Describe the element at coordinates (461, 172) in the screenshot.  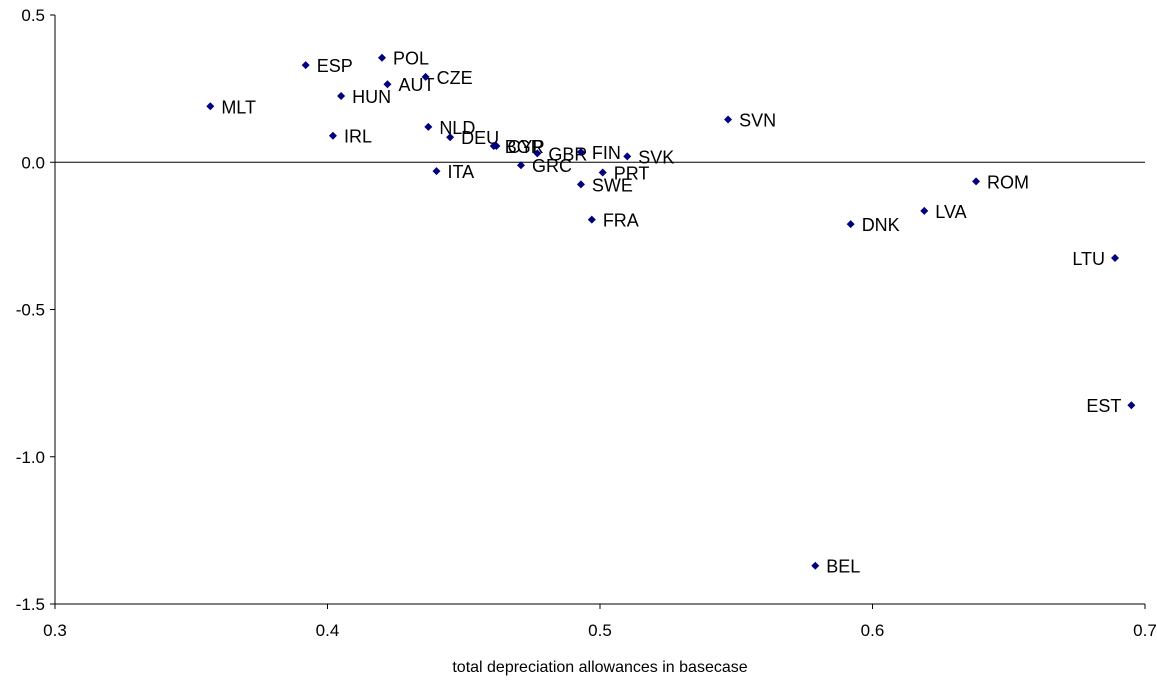
I see `point-label-ita: ITA` at that location.